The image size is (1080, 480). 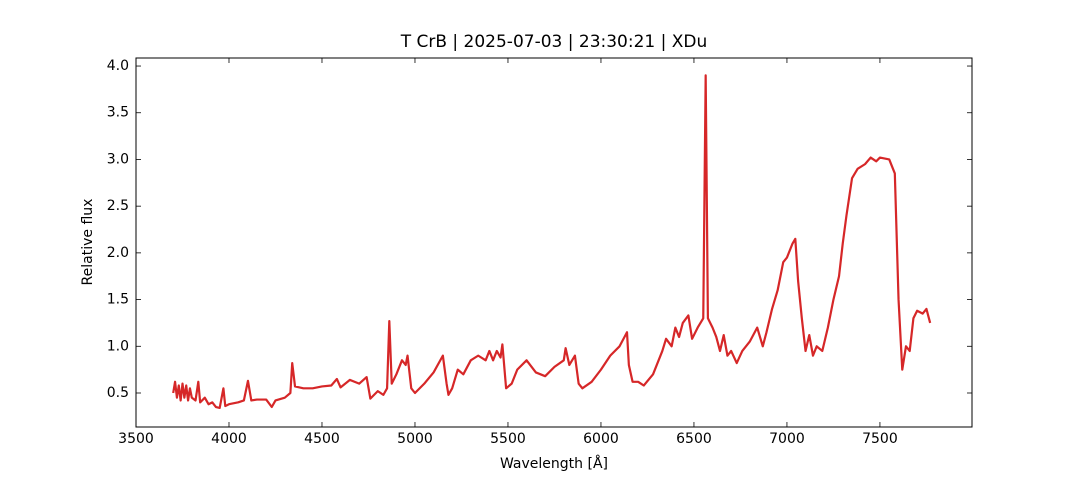 I want to click on y-tick-label: 4.0, so click(x=118, y=66).